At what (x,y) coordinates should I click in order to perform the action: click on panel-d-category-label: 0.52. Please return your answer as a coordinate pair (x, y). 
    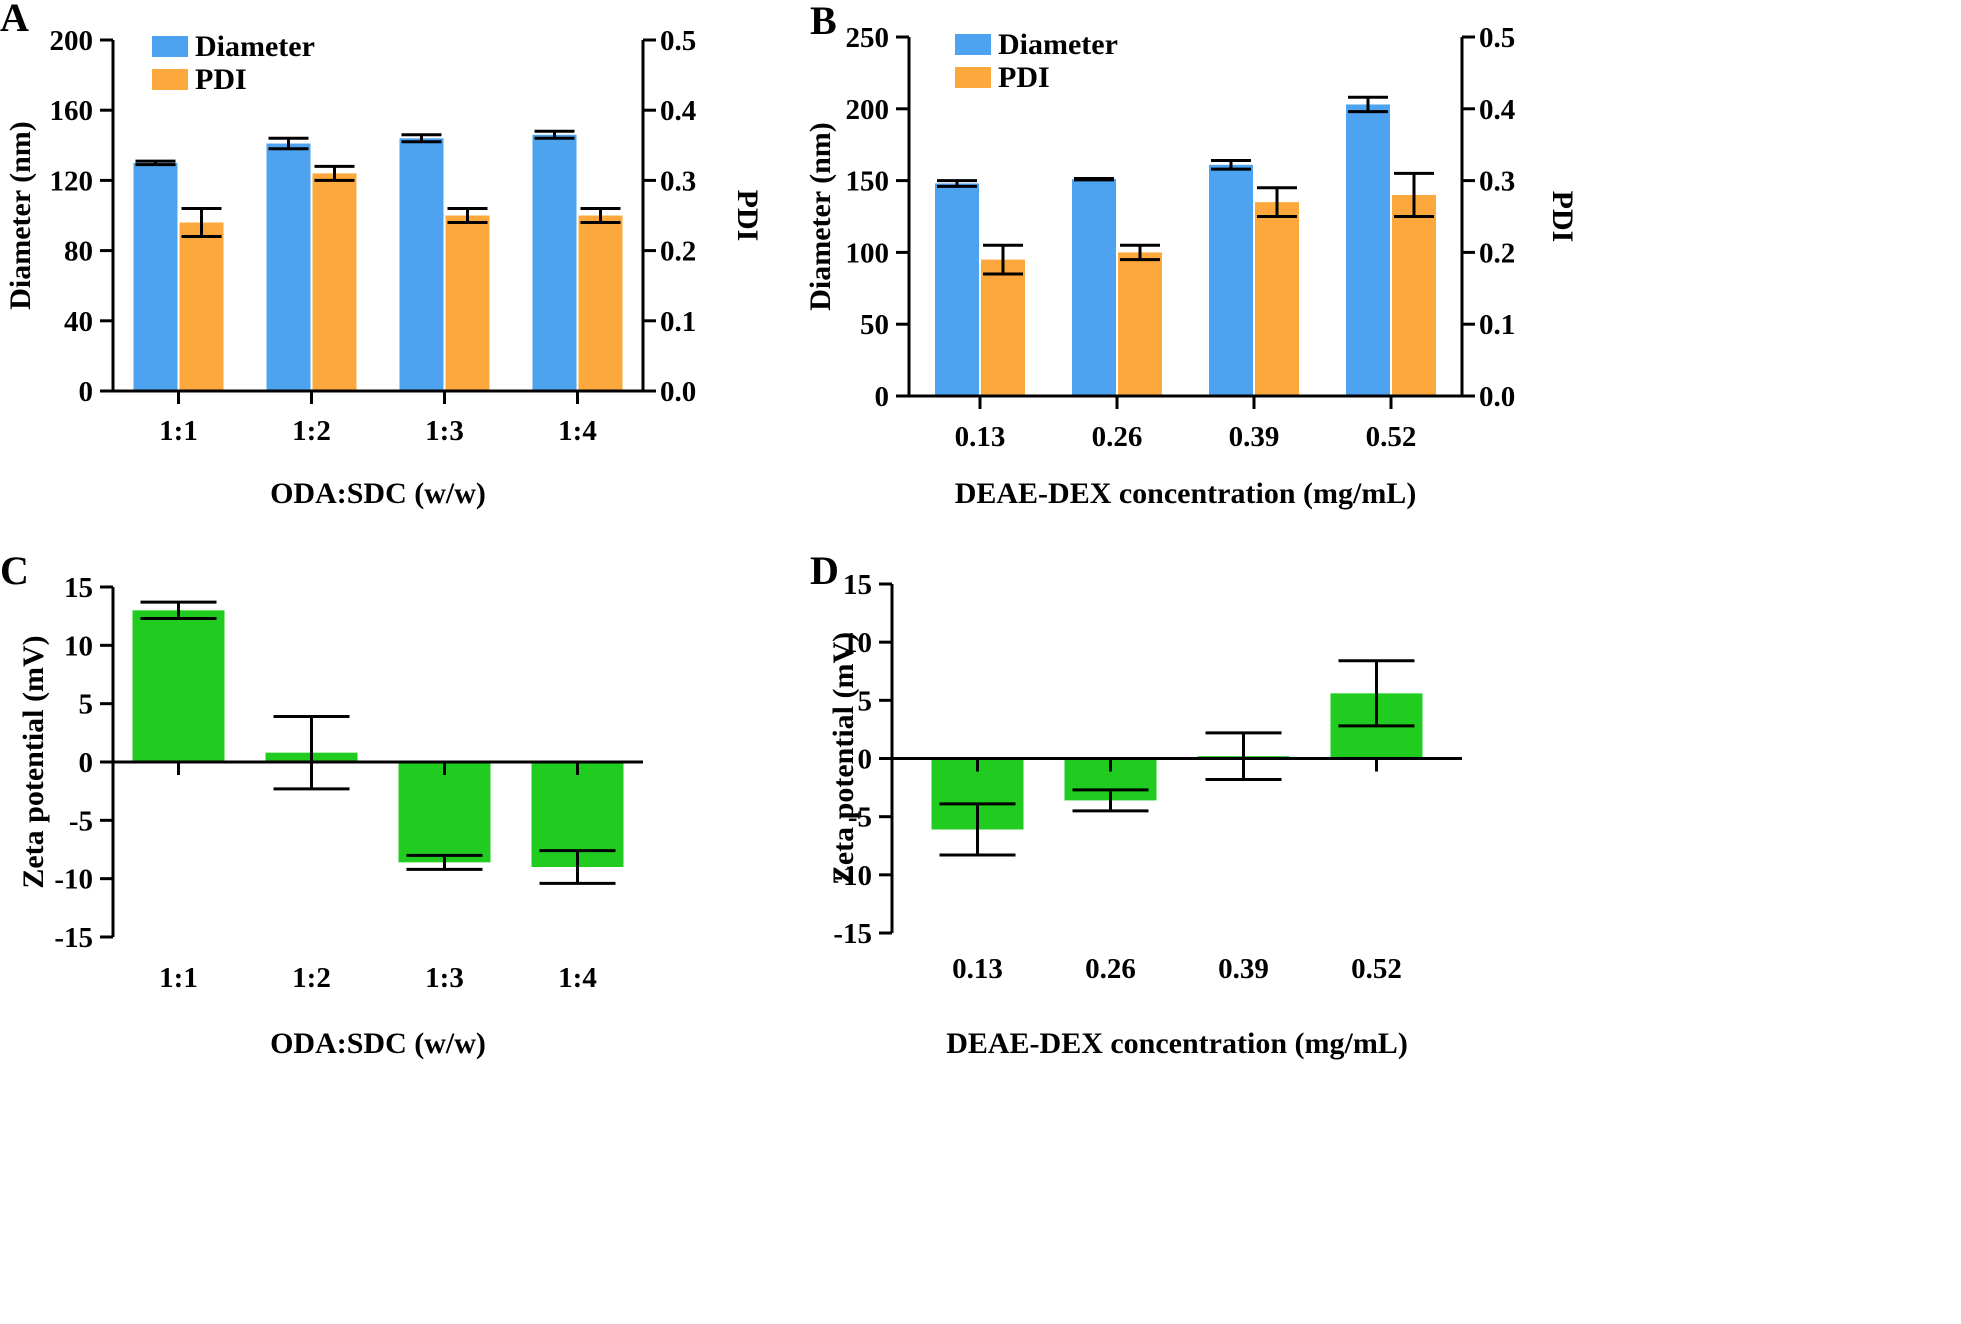
    Looking at the image, I should click on (1376, 969).